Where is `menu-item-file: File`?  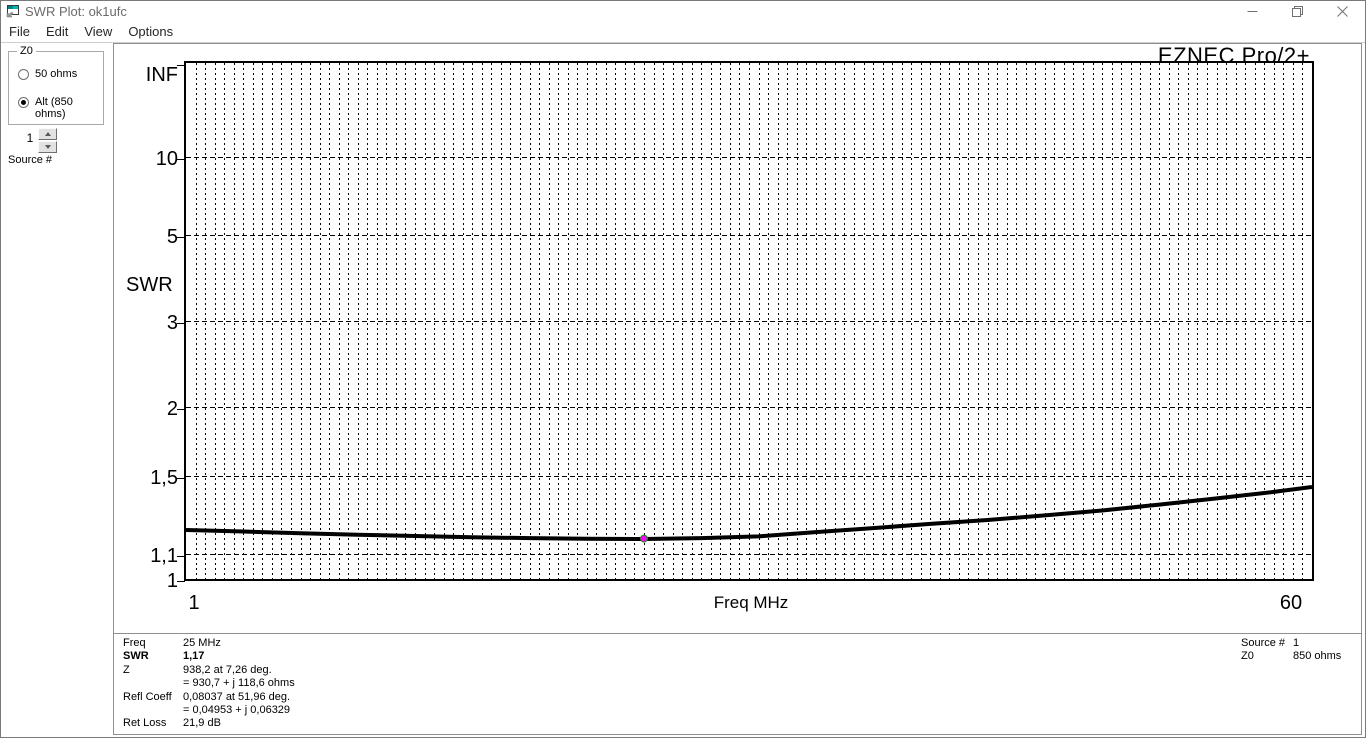
menu-item-file: File is located at coordinates (19, 31).